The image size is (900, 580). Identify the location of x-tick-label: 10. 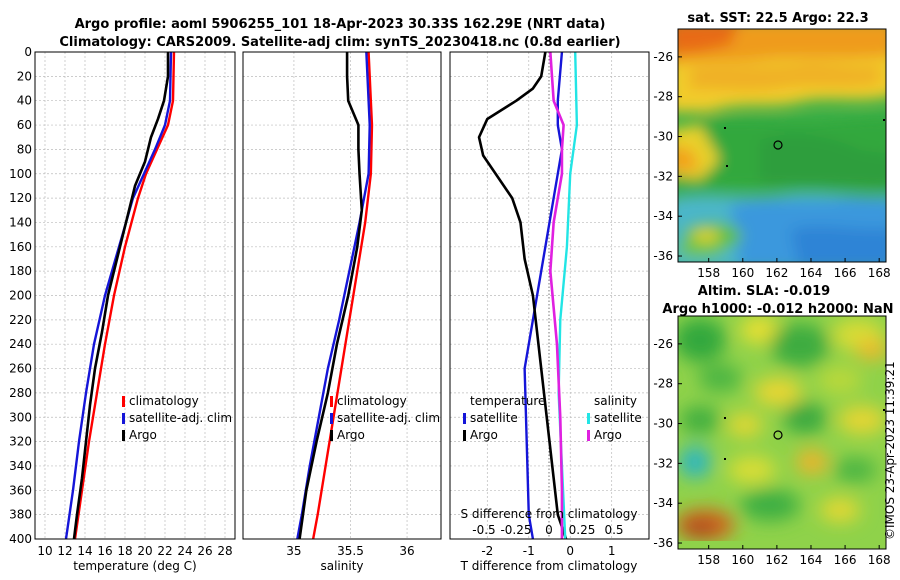
(44, 551).